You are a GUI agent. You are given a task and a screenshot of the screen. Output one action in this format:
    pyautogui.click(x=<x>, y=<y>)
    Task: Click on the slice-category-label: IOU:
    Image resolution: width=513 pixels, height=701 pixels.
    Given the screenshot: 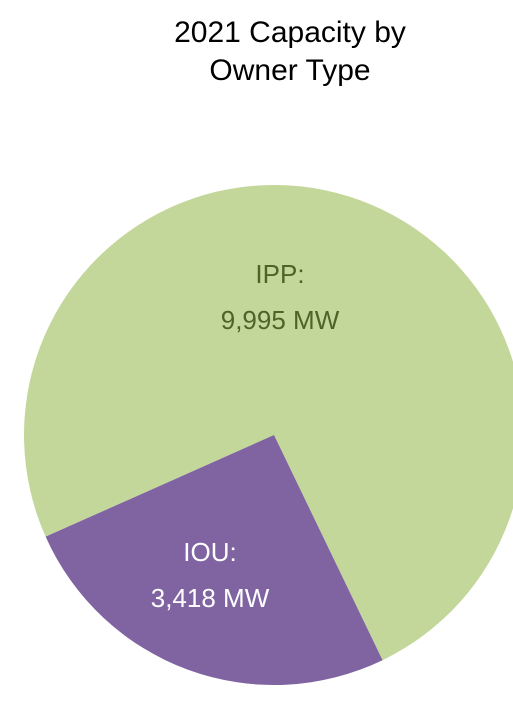 What is the action you would take?
    pyautogui.click(x=209, y=552)
    